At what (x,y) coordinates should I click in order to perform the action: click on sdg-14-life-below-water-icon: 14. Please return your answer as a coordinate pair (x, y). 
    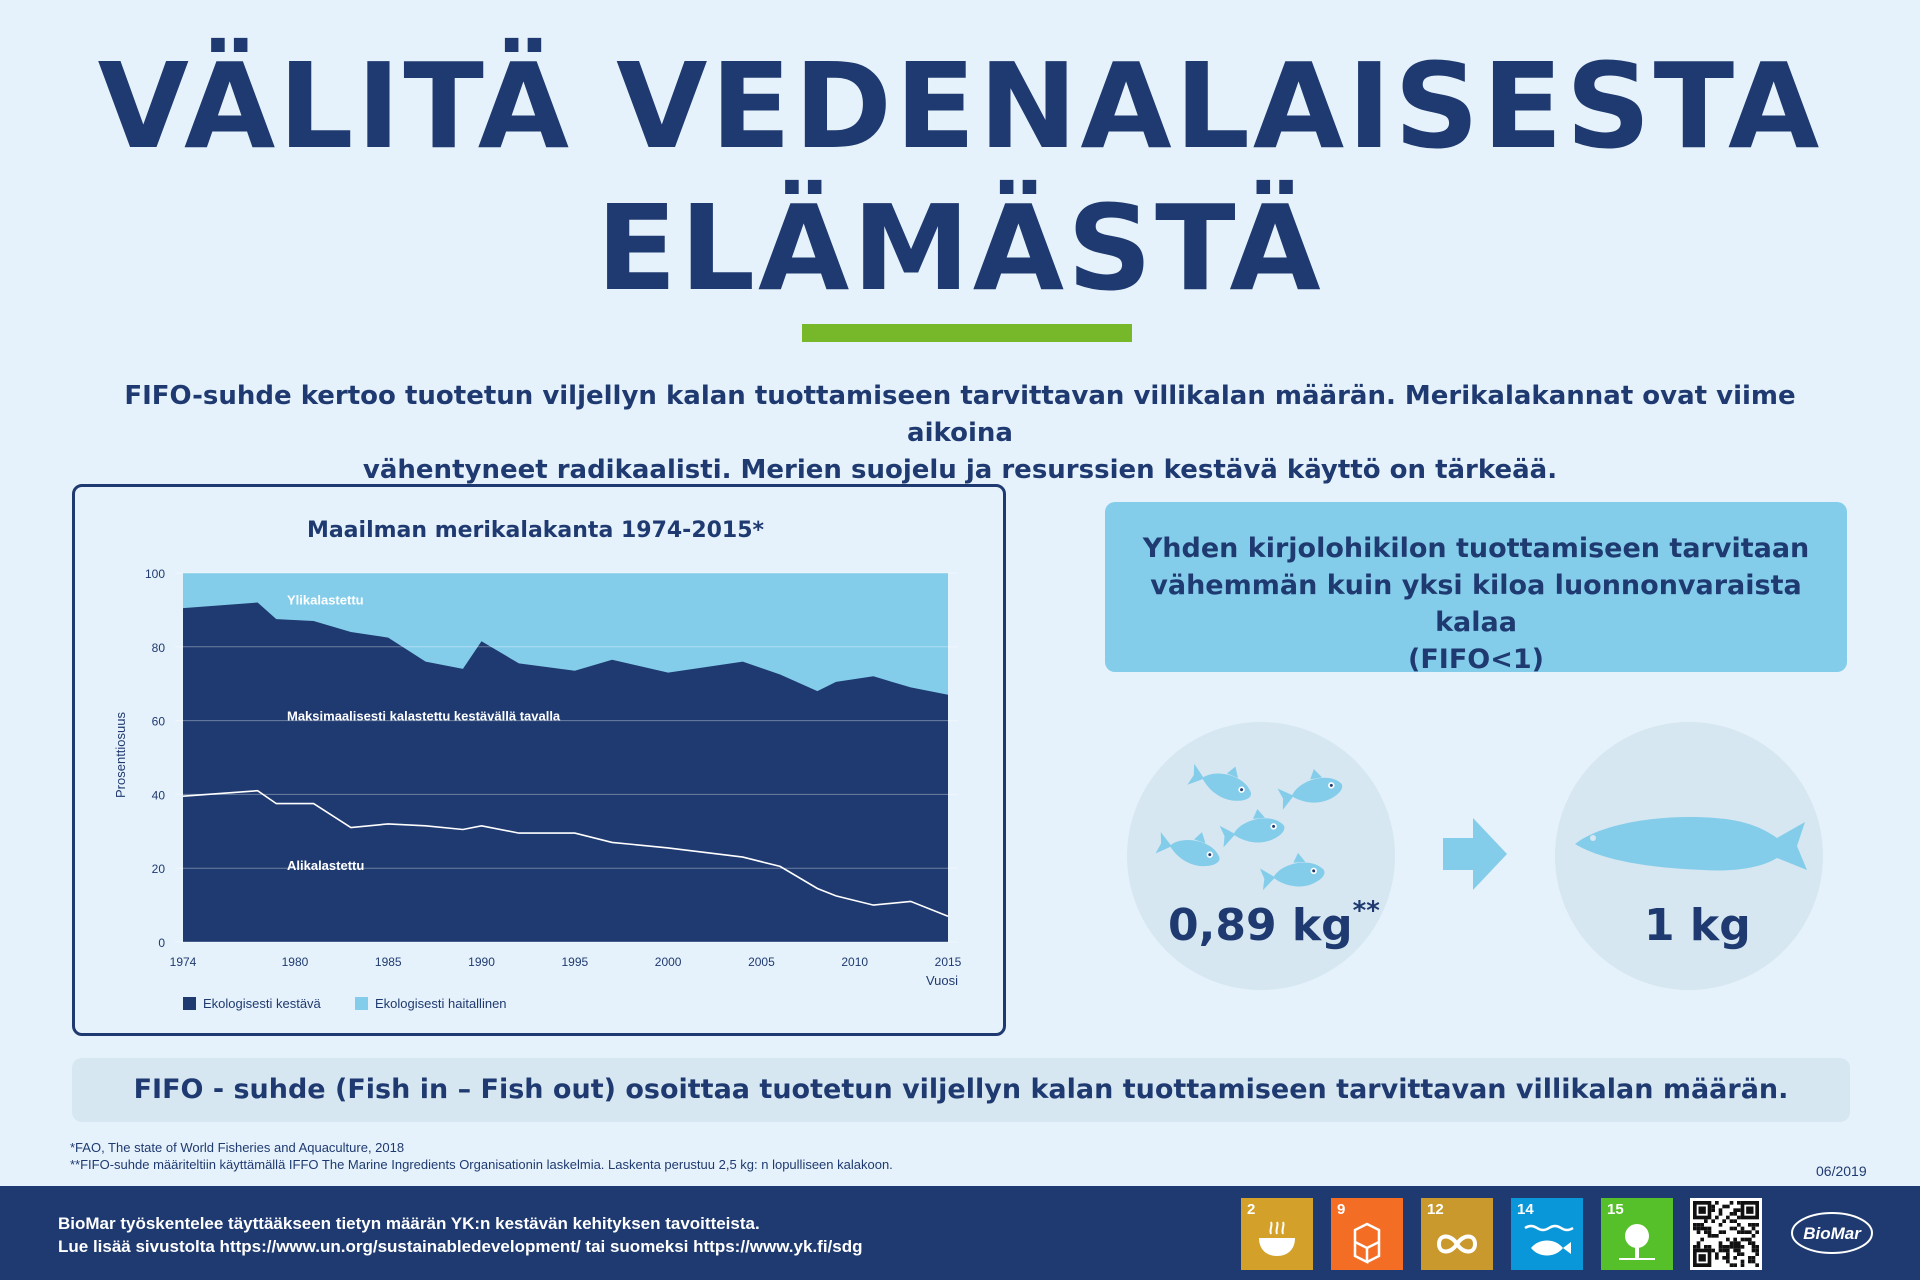
    Looking at the image, I should click on (1547, 1234).